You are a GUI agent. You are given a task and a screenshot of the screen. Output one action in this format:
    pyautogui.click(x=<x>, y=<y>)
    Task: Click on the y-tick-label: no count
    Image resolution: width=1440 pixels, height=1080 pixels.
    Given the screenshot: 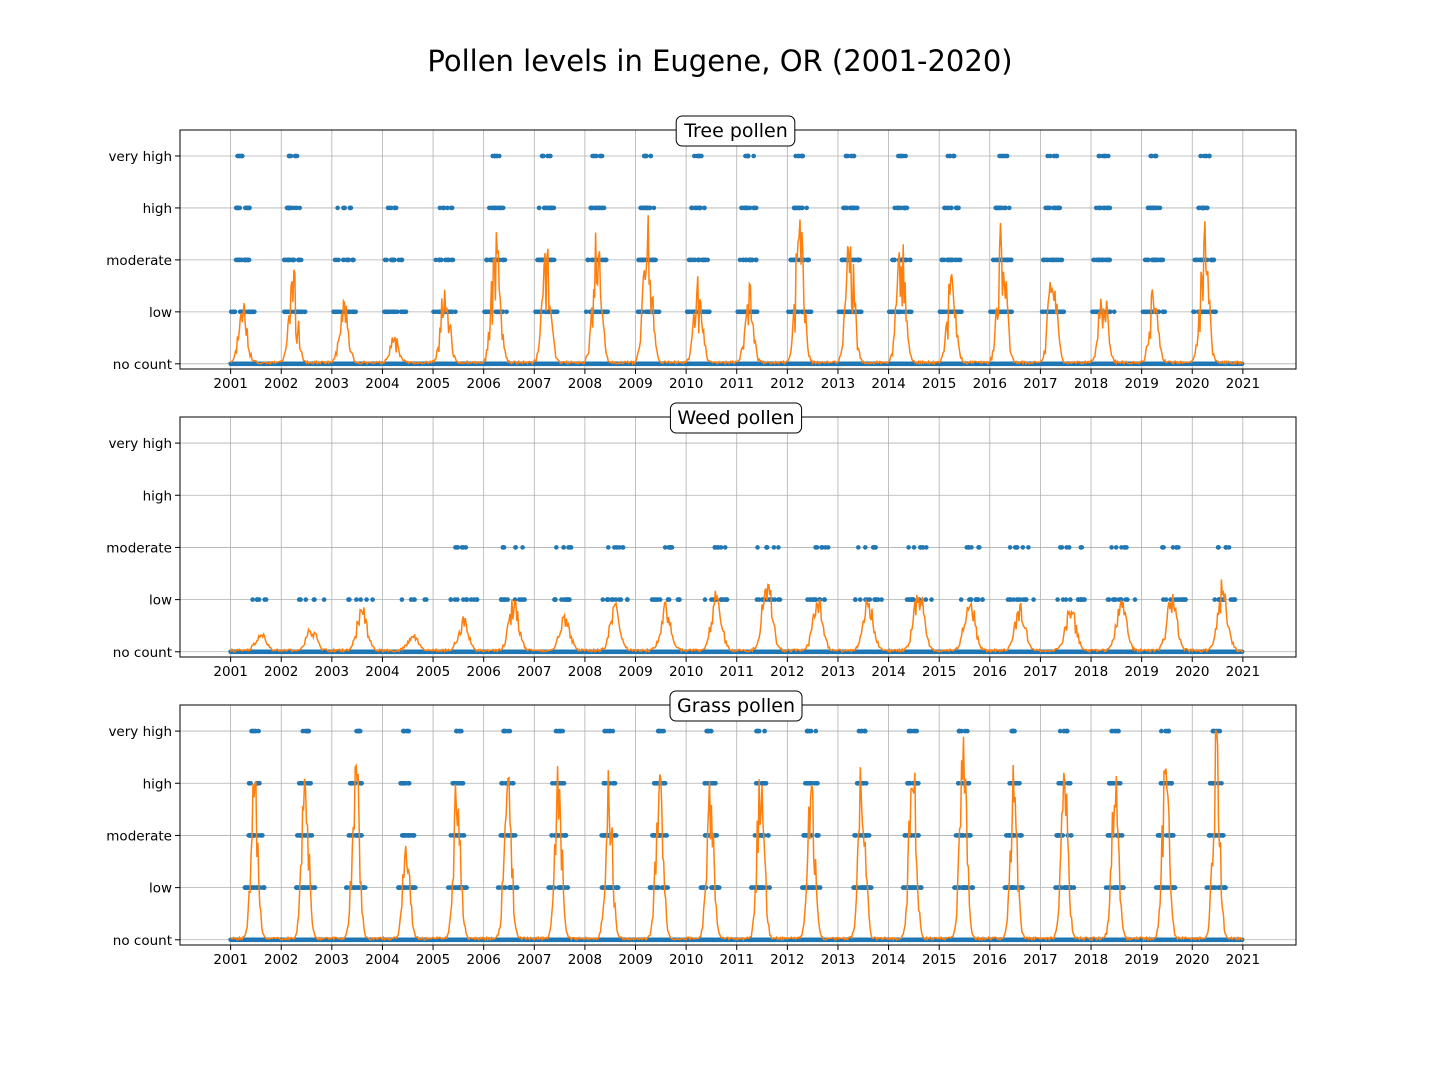 What is the action you would take?
    pyautogui.click(x=142, y=653)
    